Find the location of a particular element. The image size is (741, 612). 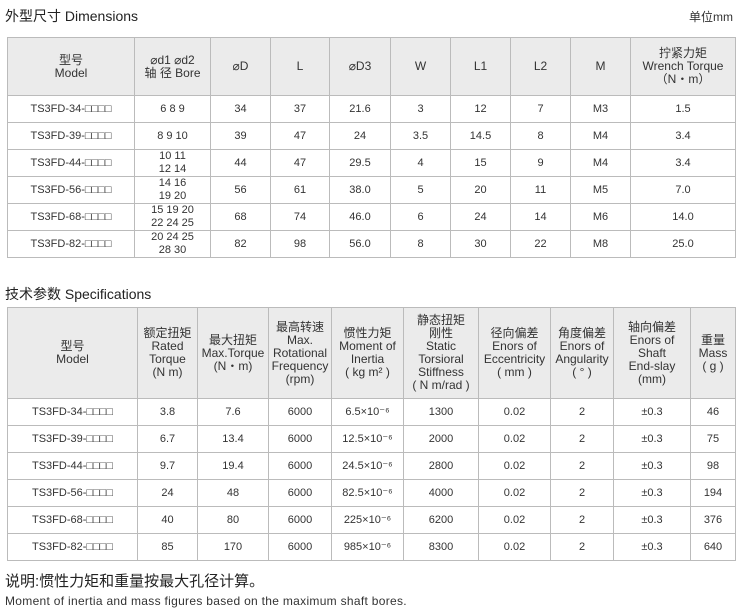

value-cell: 10 11 12 14 is located at coordinates (172, 163).